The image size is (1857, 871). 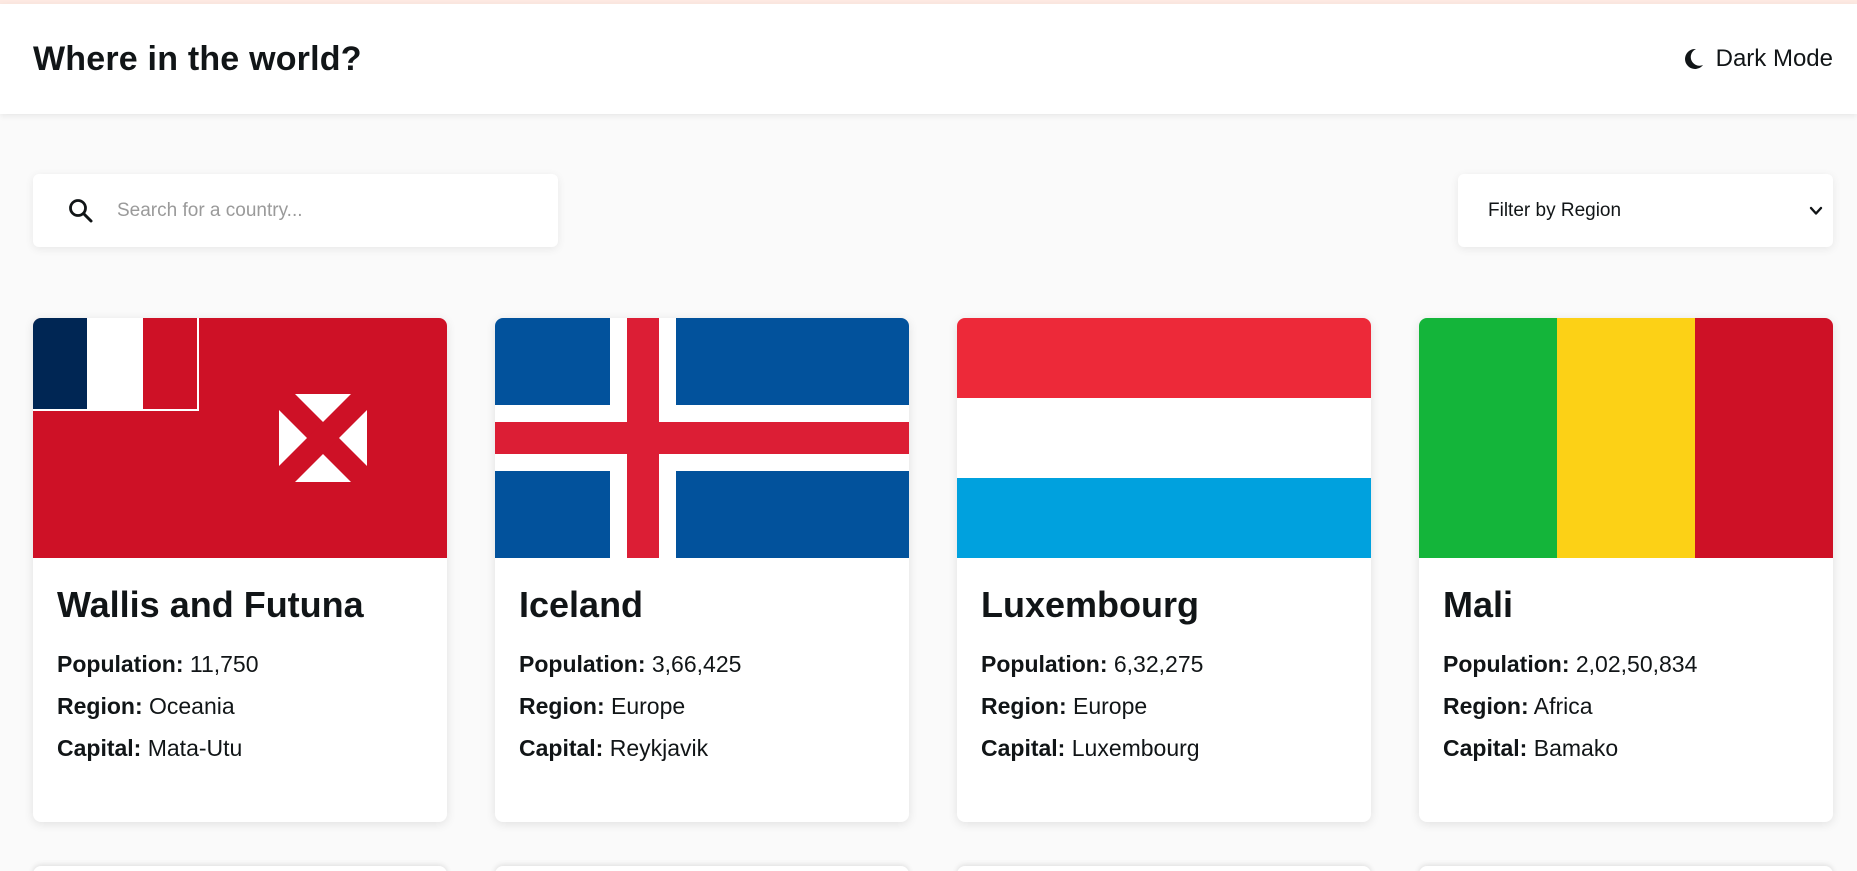 What do you see at coordinates (1570, 664) in the screenshot?
I see `population-stat: Population: 2,02,50,834` at bounding box center [1570, 664].